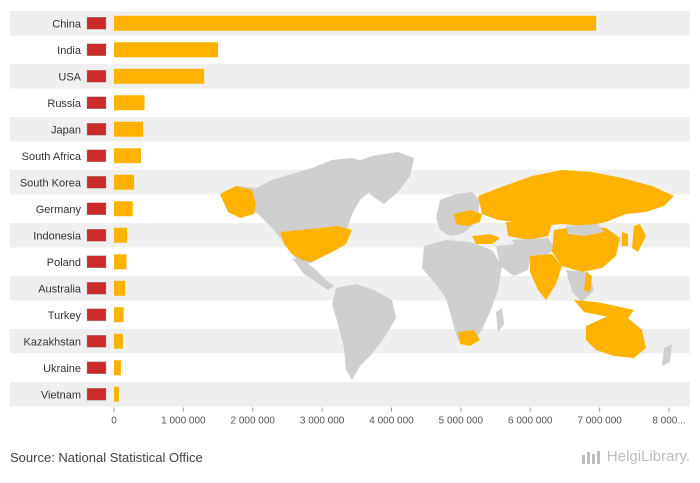 The width and height of the screenshot is (700, 483). I want to click on map-korea, so click(625, 239).